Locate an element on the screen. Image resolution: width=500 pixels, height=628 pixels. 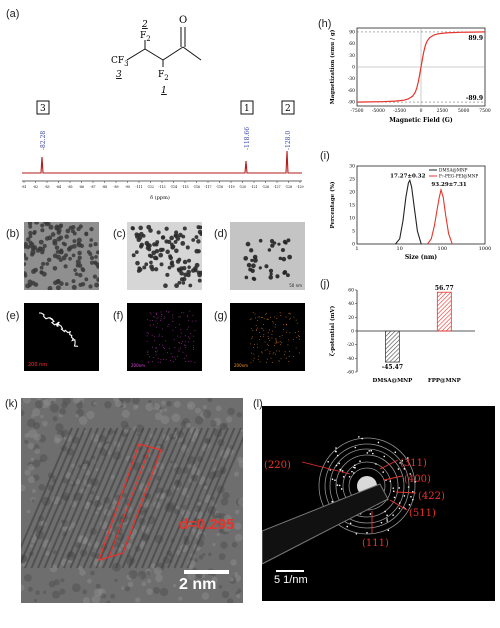
y-tick-label: -30 is located at coordinates (351, 79).